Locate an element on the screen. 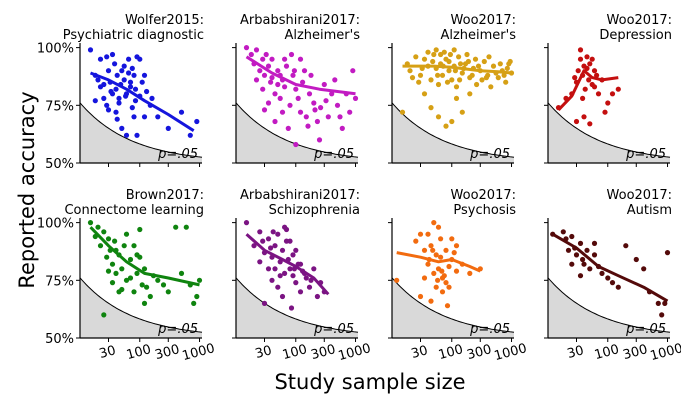 The image size is (681, 394). panel-title-line1: Wolfer2015: is located at coordinates (164, 20).